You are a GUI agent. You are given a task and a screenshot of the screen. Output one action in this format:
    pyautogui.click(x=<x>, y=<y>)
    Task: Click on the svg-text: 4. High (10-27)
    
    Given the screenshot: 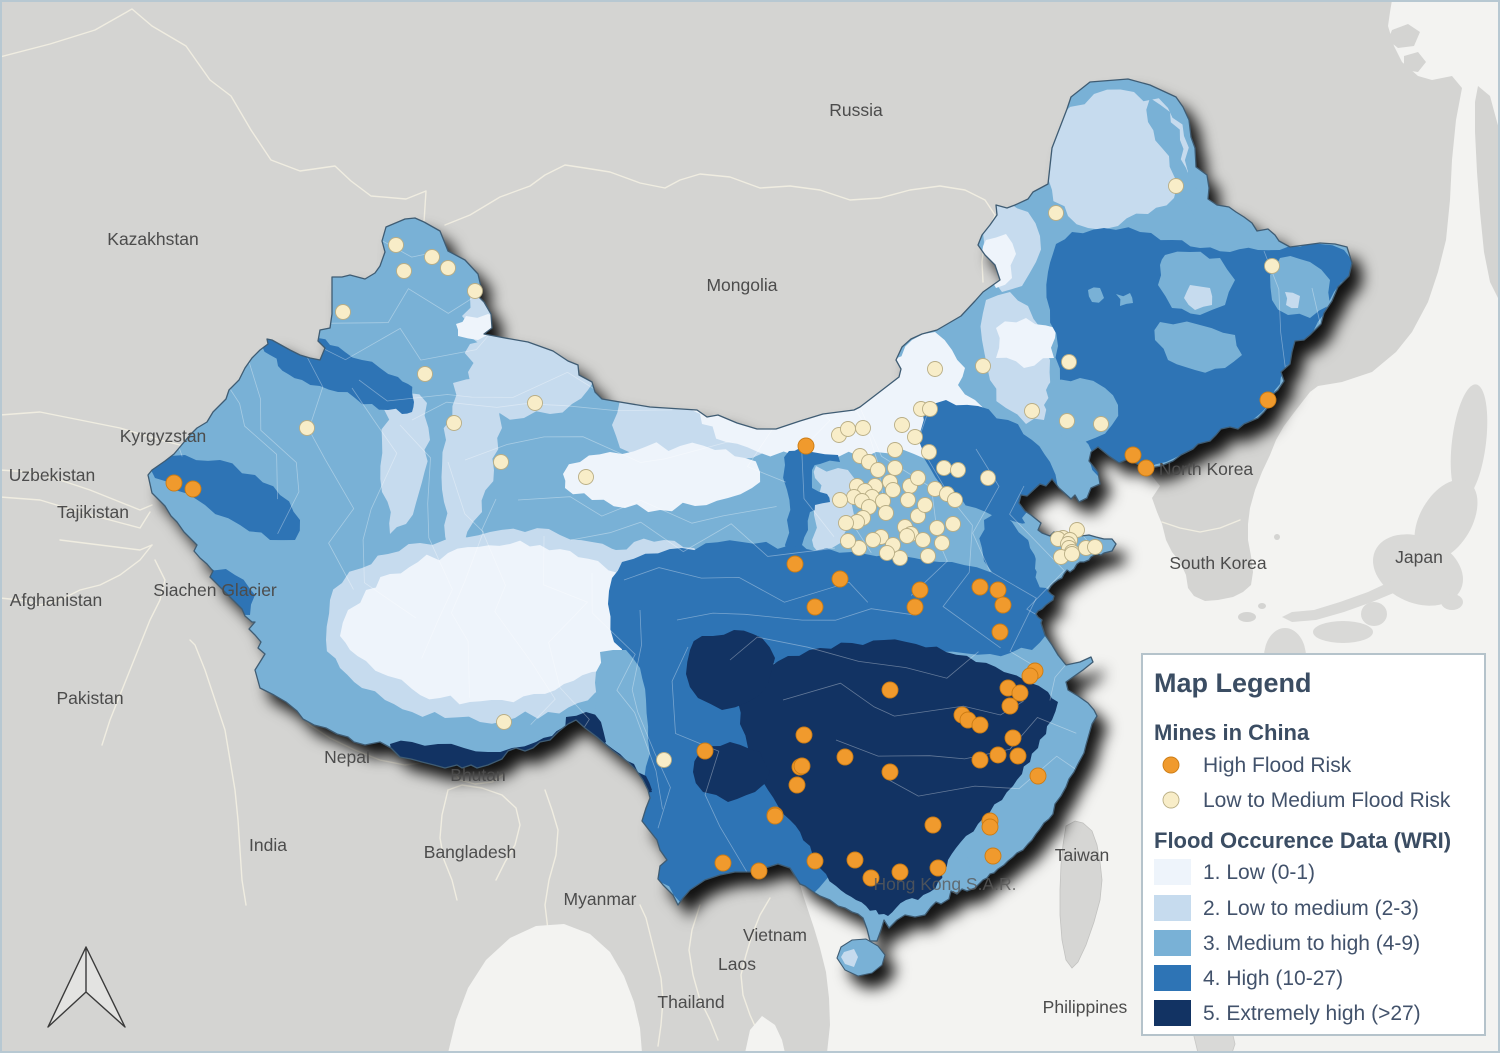 What is the action you would take?
    pyautogui.click(x=1273, y=978)
    